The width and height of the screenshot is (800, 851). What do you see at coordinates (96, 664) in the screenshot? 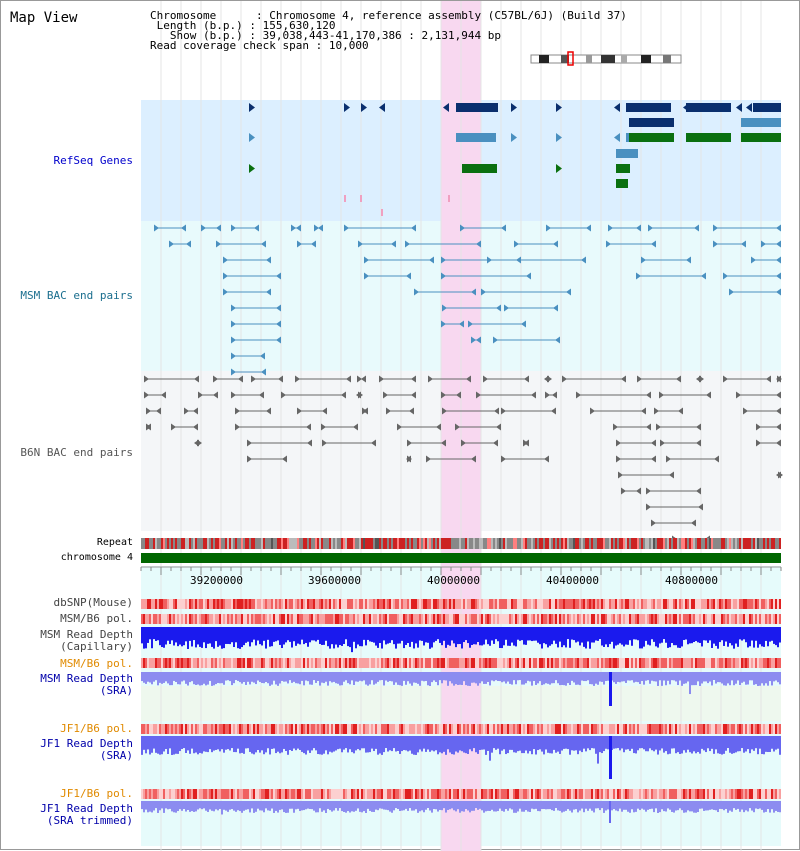
I see `msm-b6-pol-sra-label: MSM/B6 pol.` at bounding box center [96, 664].